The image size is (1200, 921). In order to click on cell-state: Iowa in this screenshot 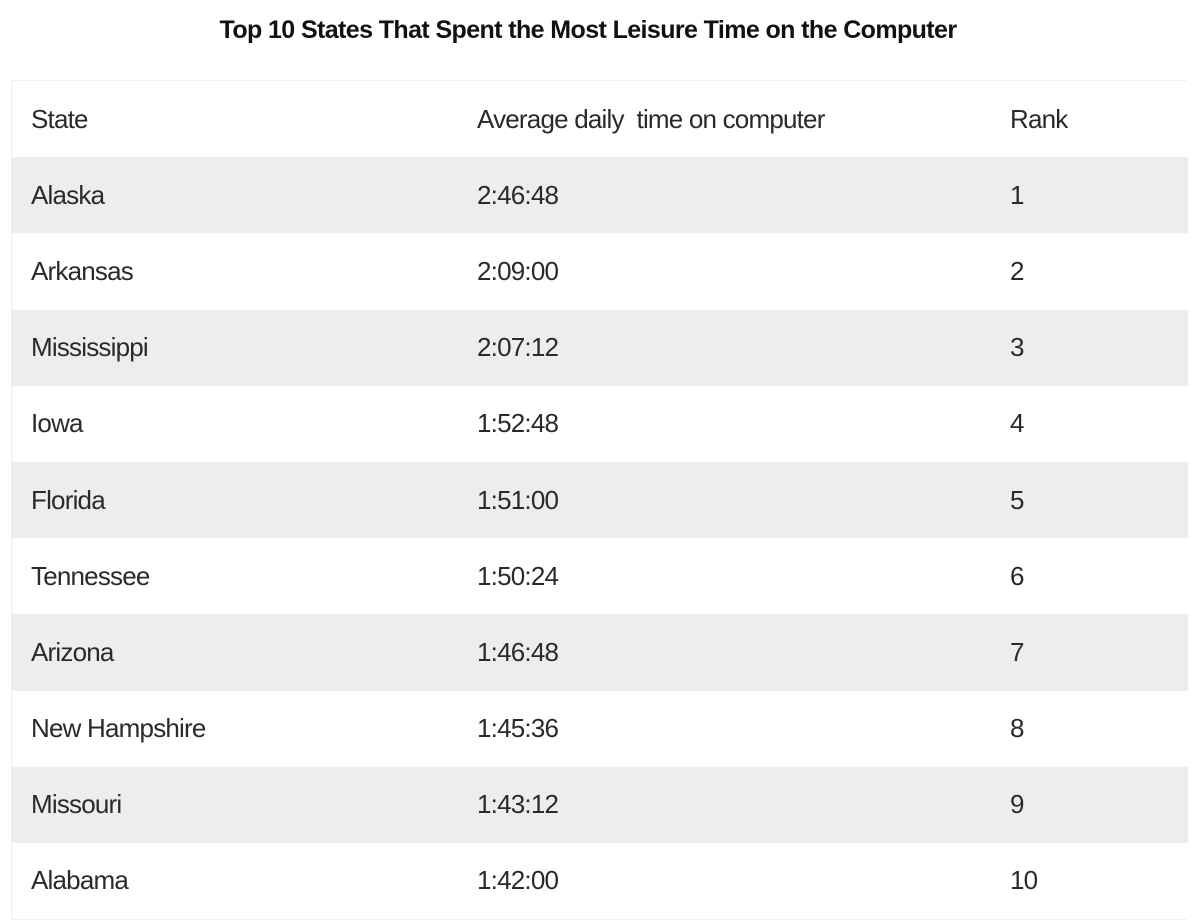, I will do `click(235, 423)`.